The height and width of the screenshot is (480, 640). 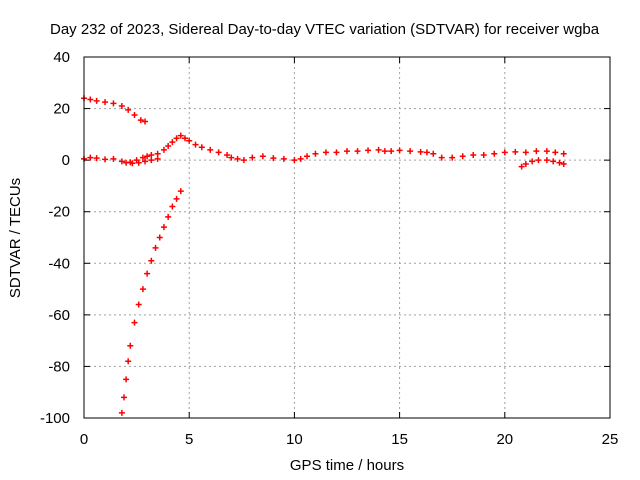 I want to click on y-tick-label: -40, so click(x=59, y=263).